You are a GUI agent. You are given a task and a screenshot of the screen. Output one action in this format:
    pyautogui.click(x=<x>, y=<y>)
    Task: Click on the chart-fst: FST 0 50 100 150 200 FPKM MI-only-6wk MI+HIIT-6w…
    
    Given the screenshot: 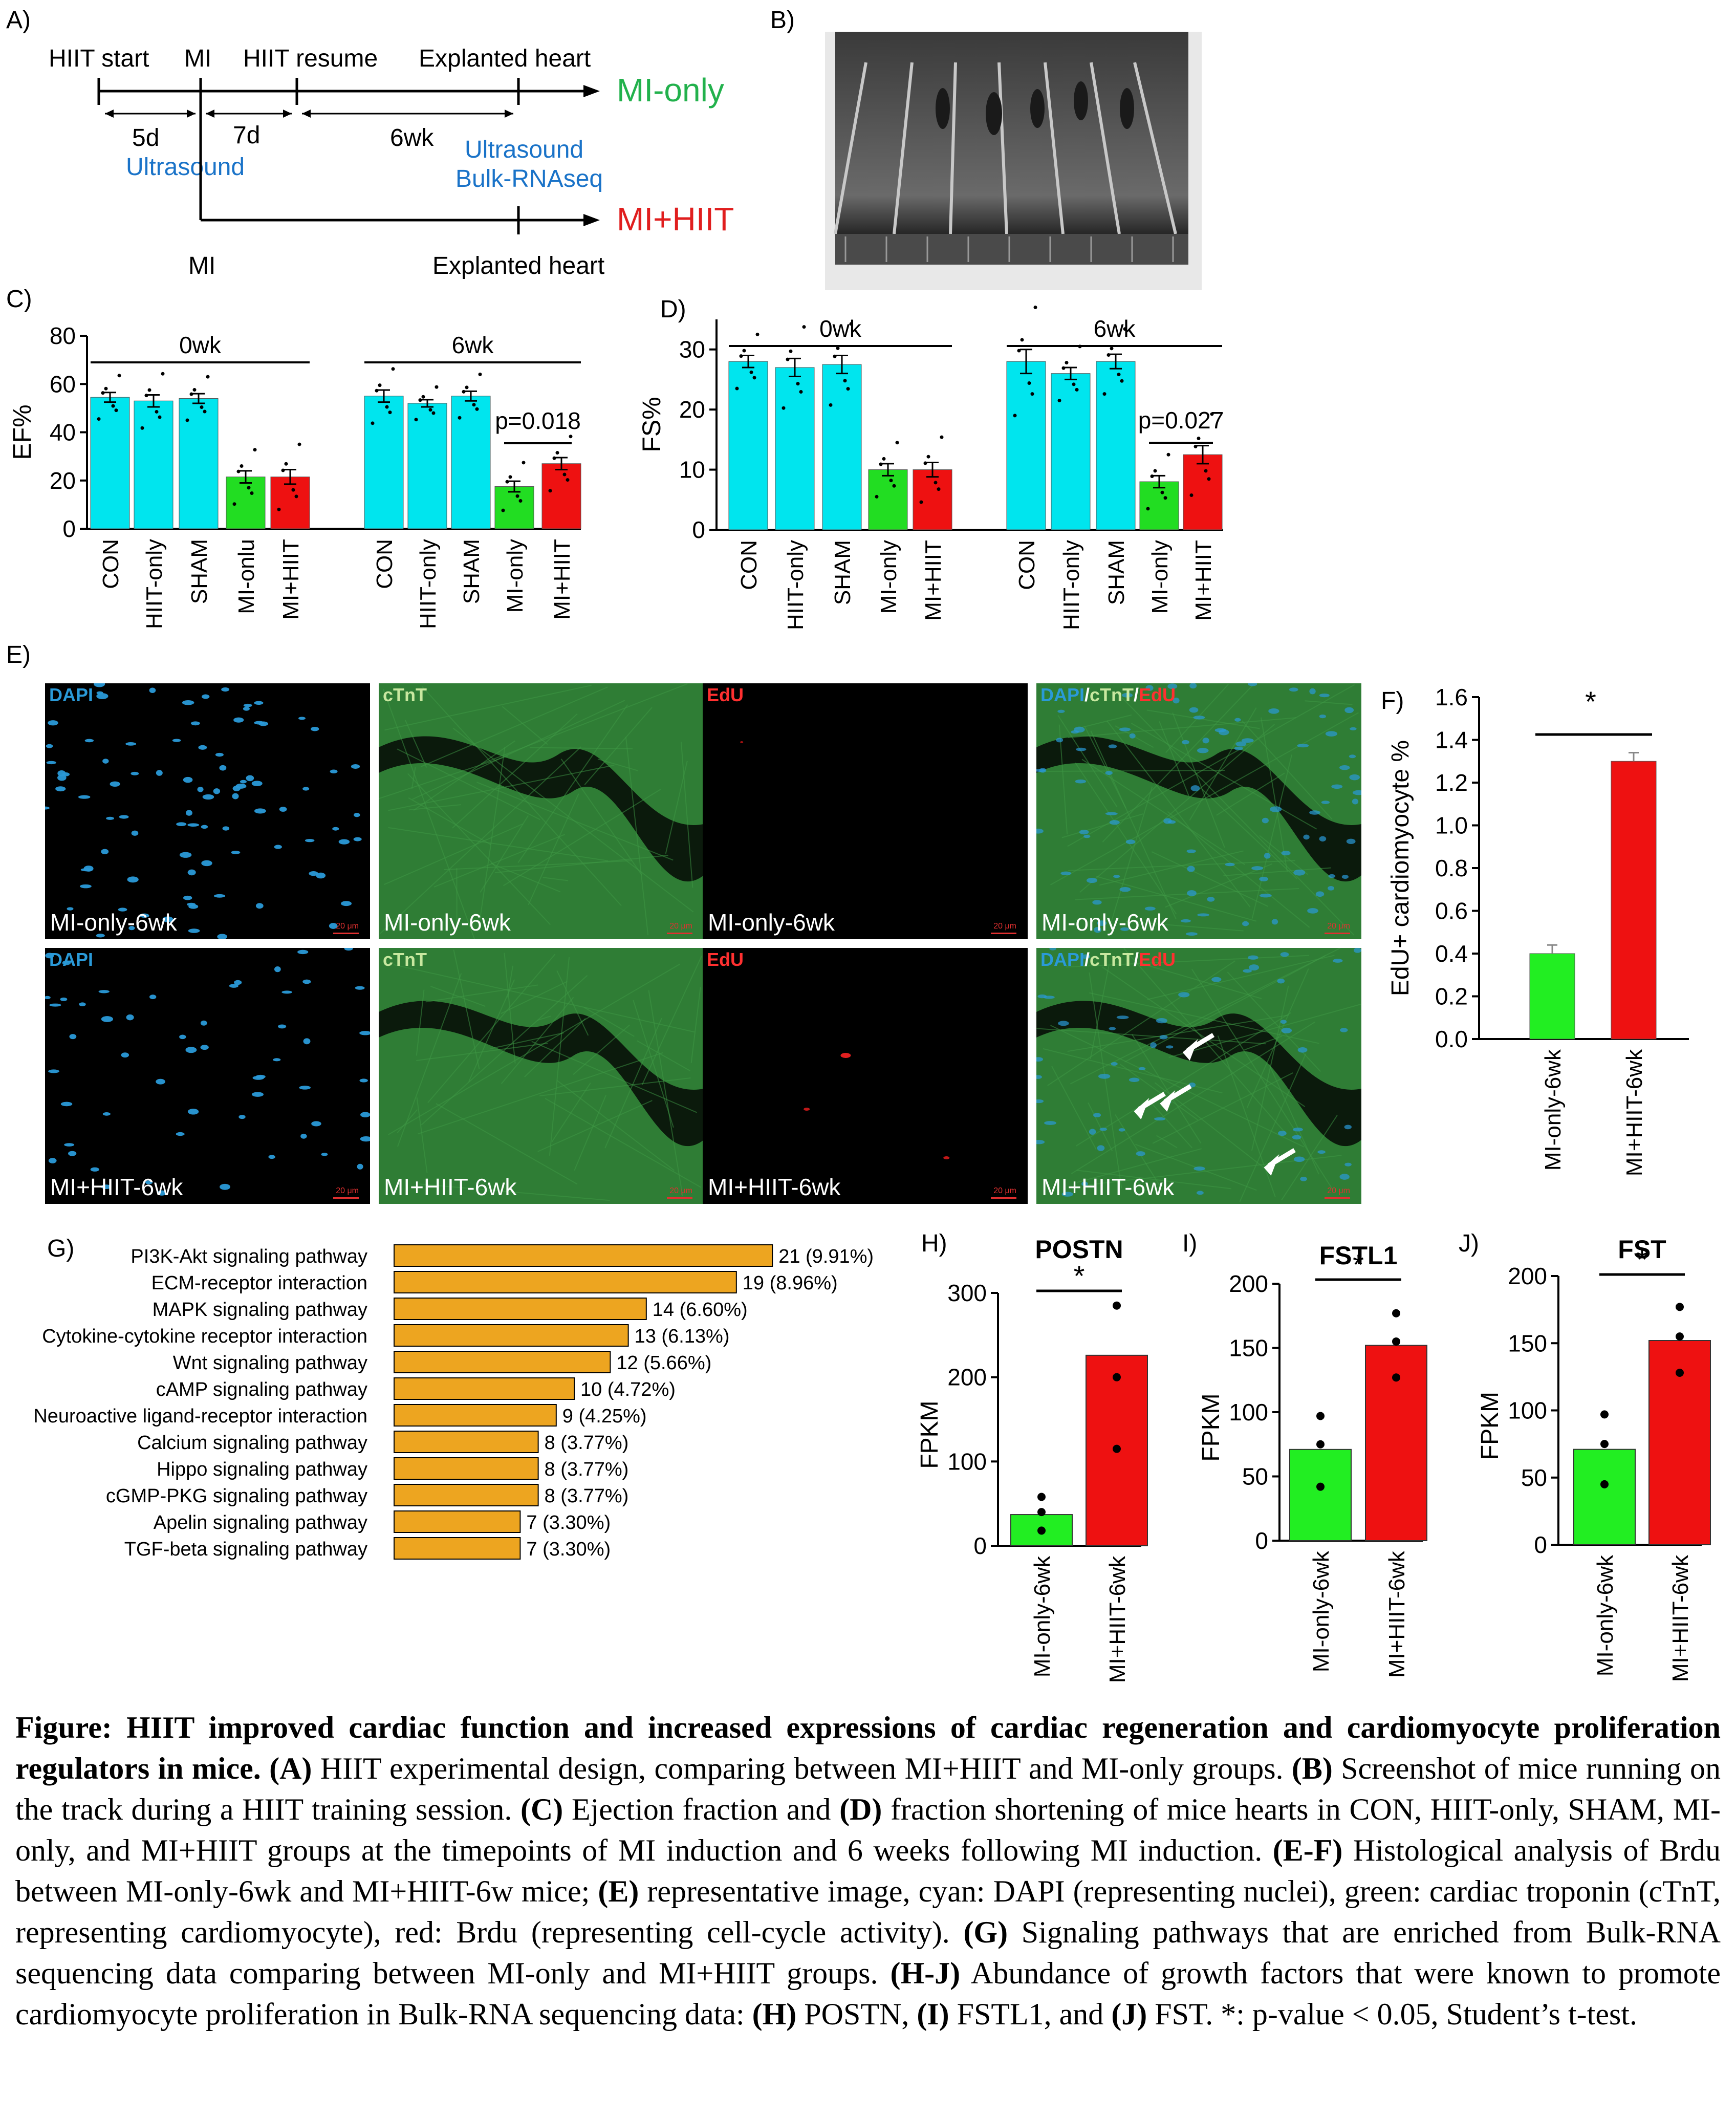 What is the action you would take?
    pyautogui.click(x=1594, y=1458)
    